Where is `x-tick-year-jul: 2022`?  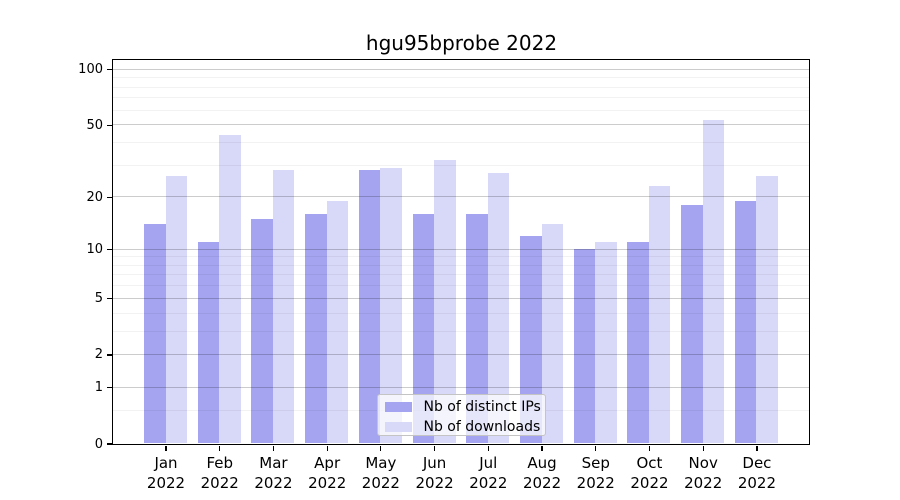
x-tick-year-jul: 2022 is located at coordinates (488, 483).